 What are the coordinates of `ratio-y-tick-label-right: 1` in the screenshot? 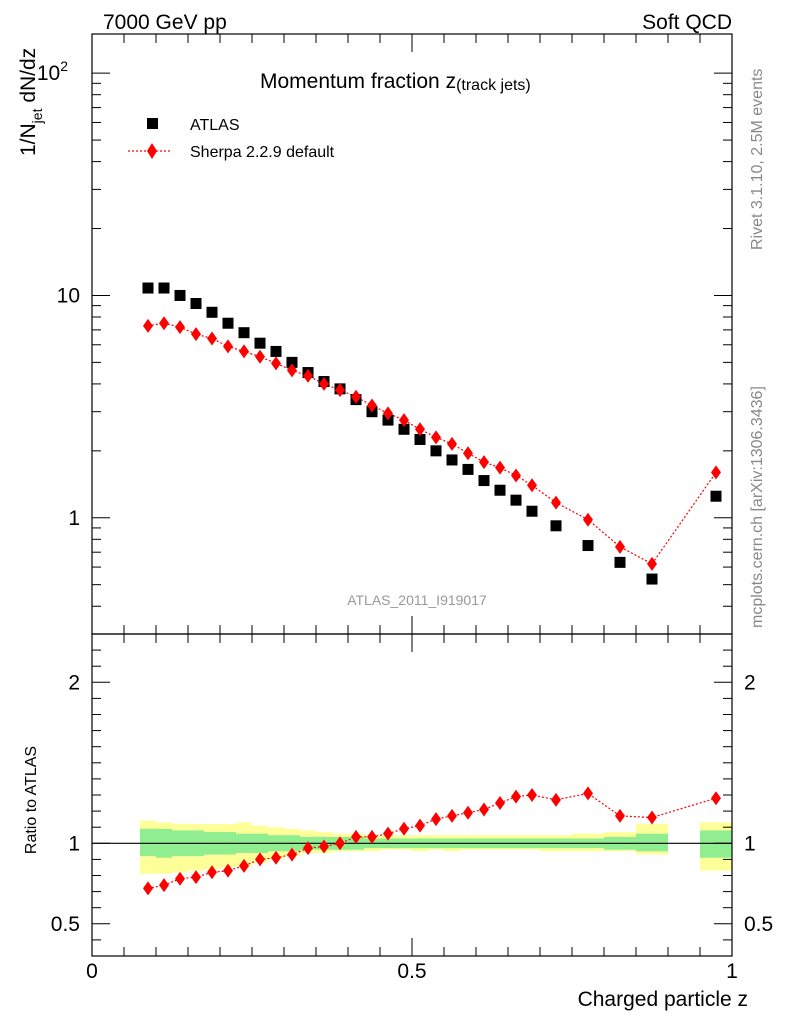 It's located at (750, 843).